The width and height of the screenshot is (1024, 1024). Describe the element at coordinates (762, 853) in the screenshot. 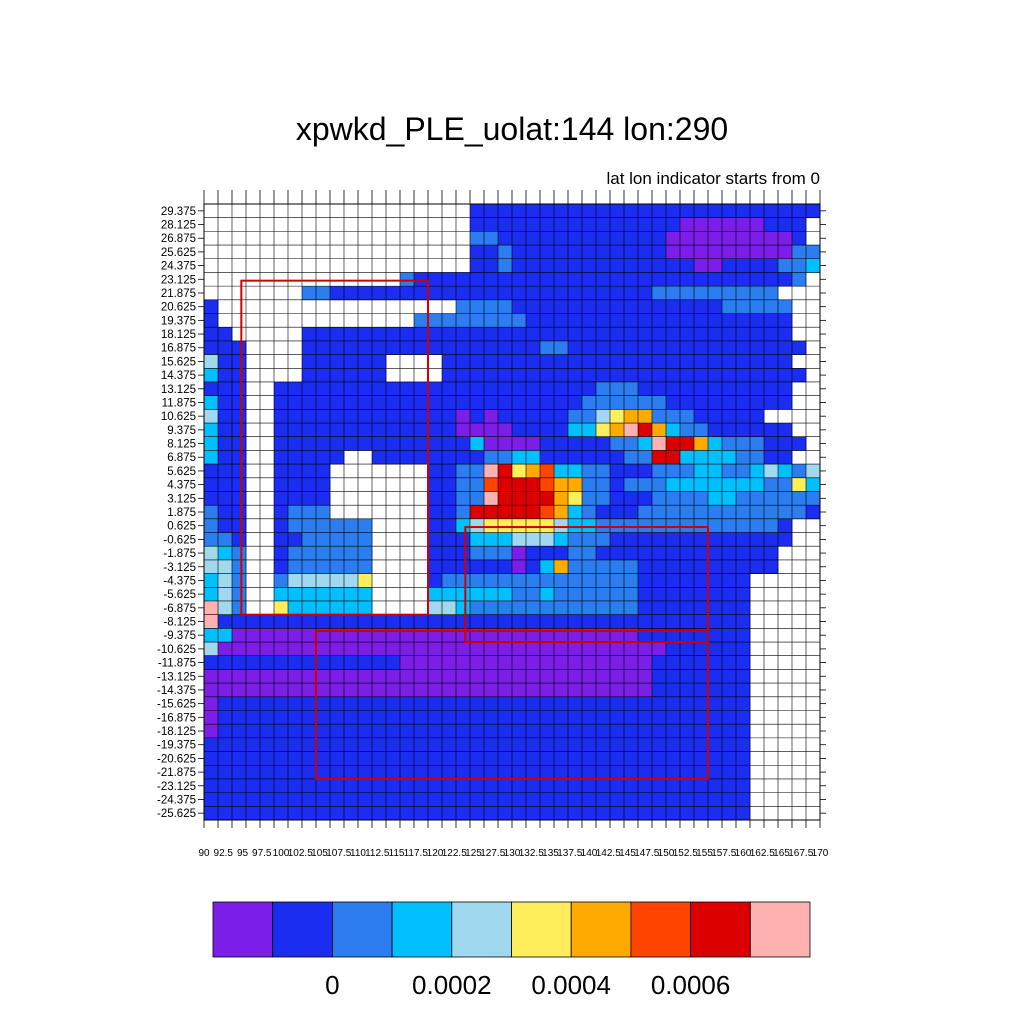

I see `x-tick-label: 162.5` at that location.